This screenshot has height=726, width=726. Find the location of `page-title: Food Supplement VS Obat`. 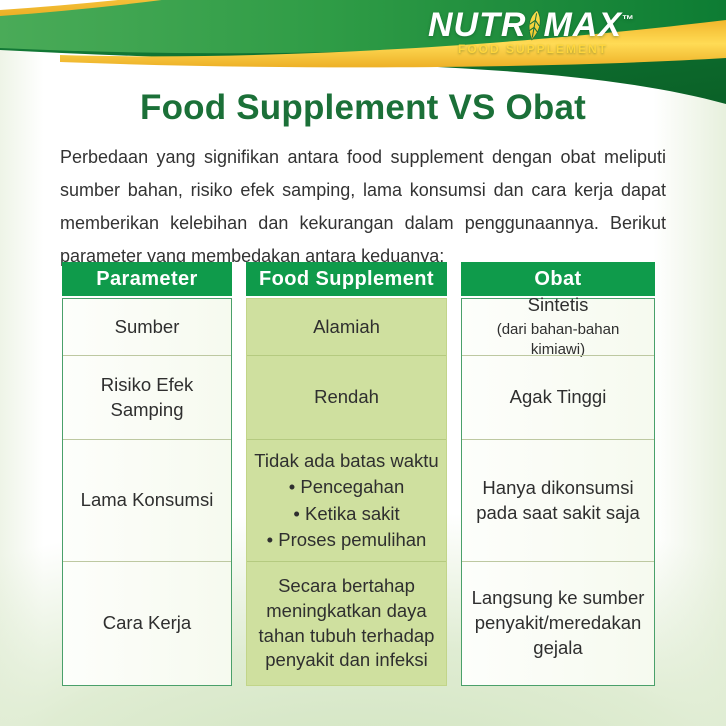

page-title: Food Supplement VS Obat is located at coordinates (363, 107).